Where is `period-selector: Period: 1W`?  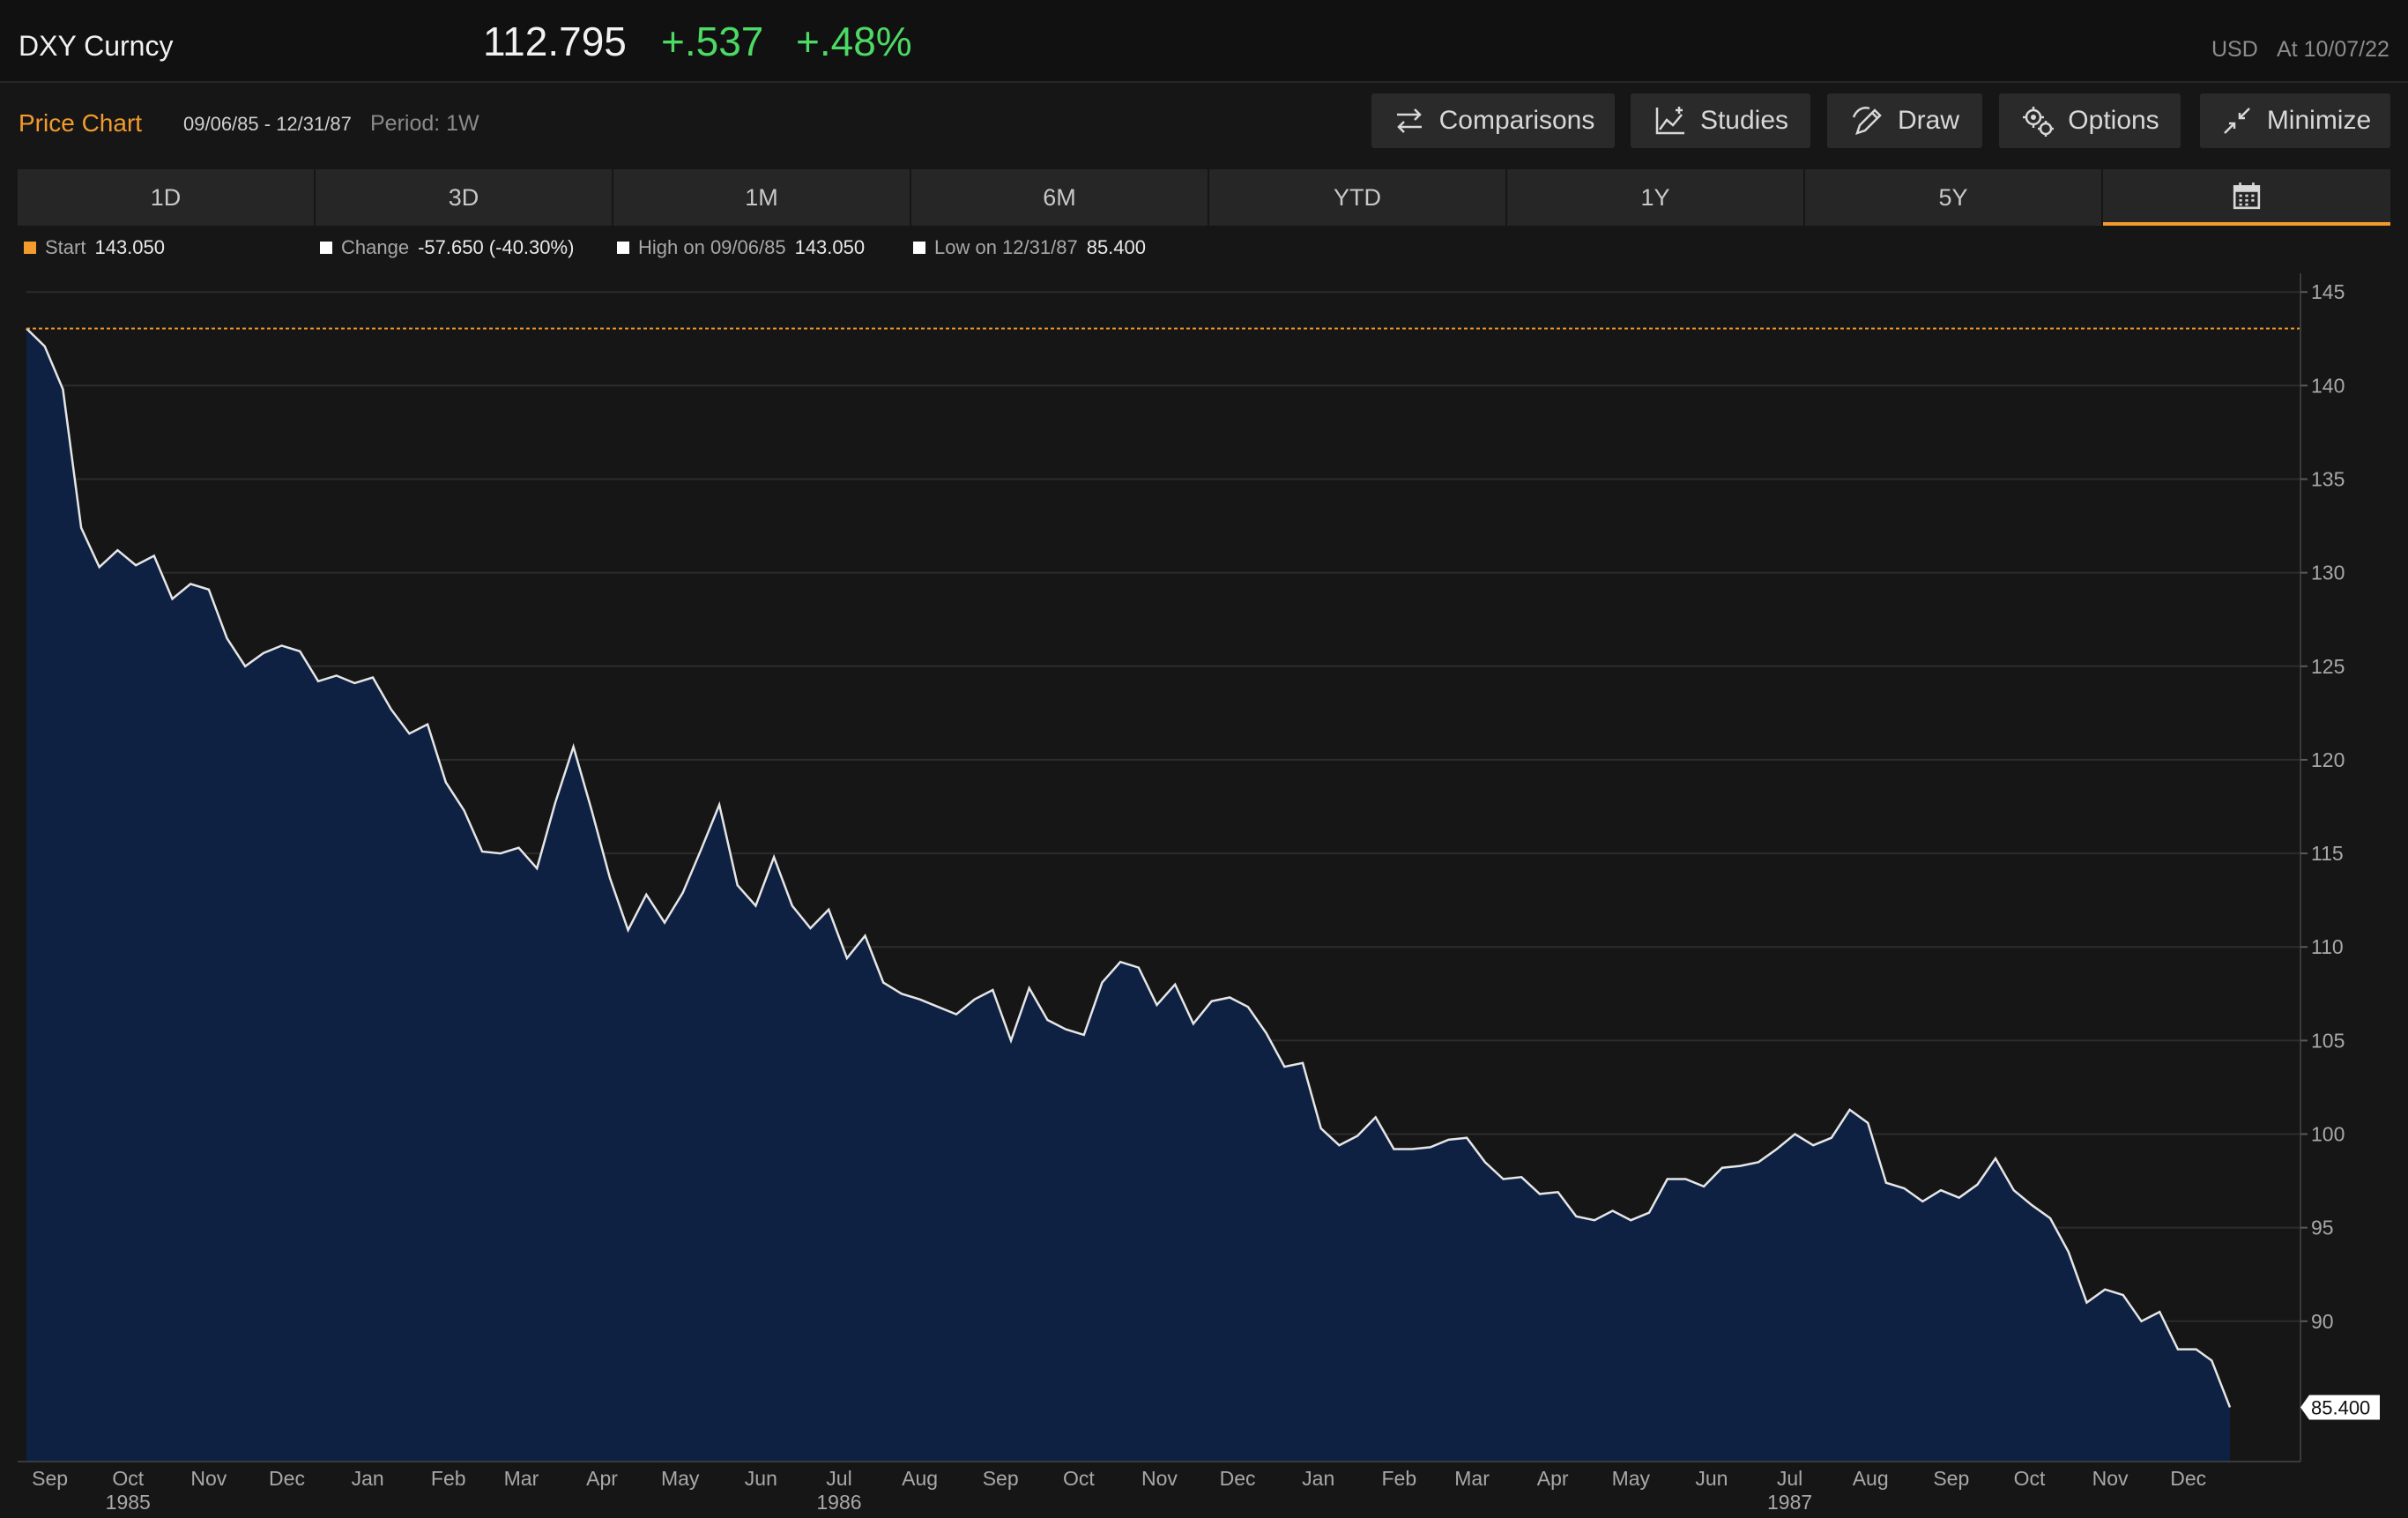 period-selector: Period: 1W is located at coordinates (424, 123).